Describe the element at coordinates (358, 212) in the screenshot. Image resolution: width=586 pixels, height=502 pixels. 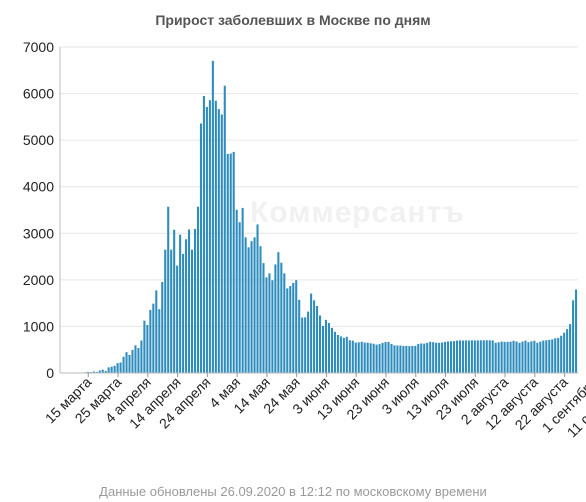
I see `watermark: Коммерсантъ` at that location.